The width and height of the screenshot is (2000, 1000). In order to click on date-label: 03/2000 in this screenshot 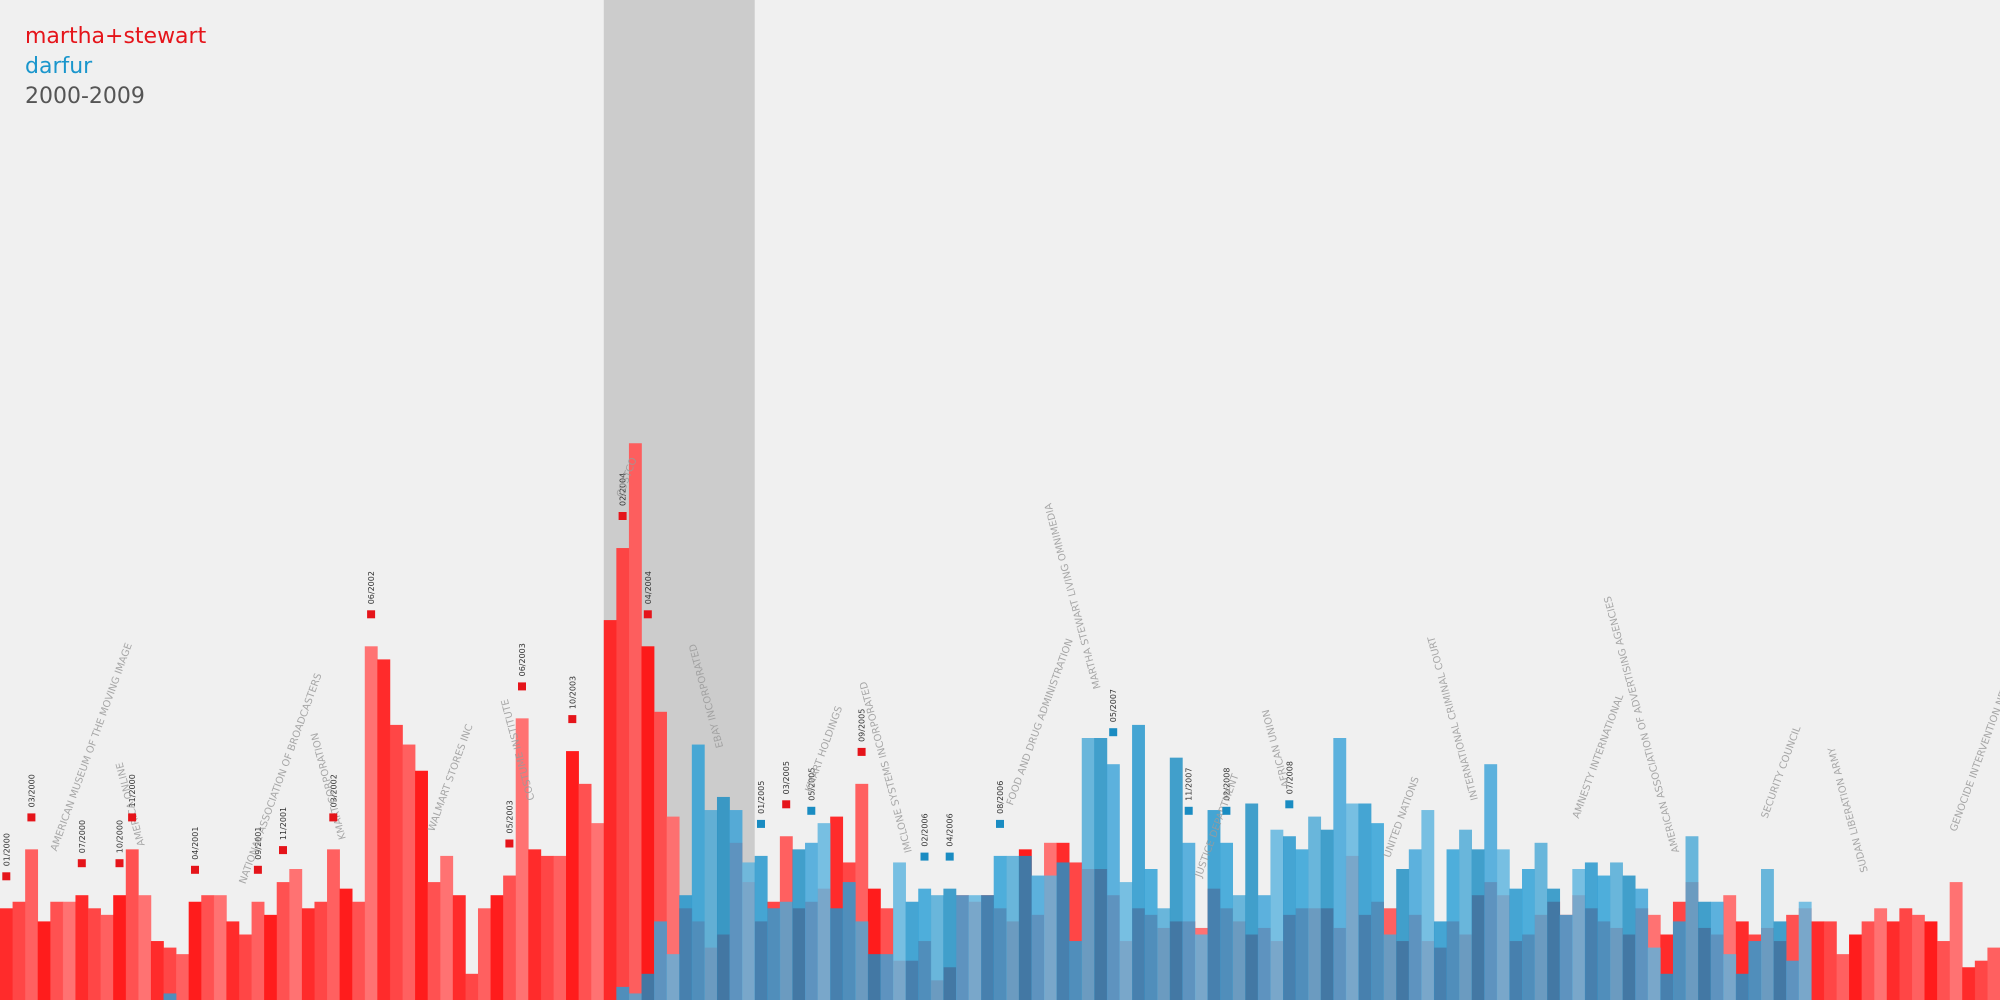, I will do `click(31, 790)`.